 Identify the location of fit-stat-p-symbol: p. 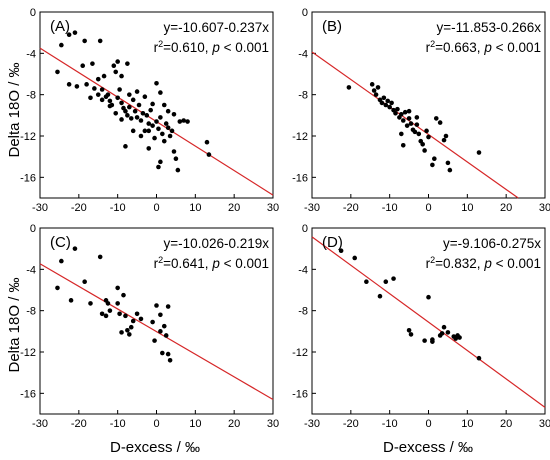
(487, 263).